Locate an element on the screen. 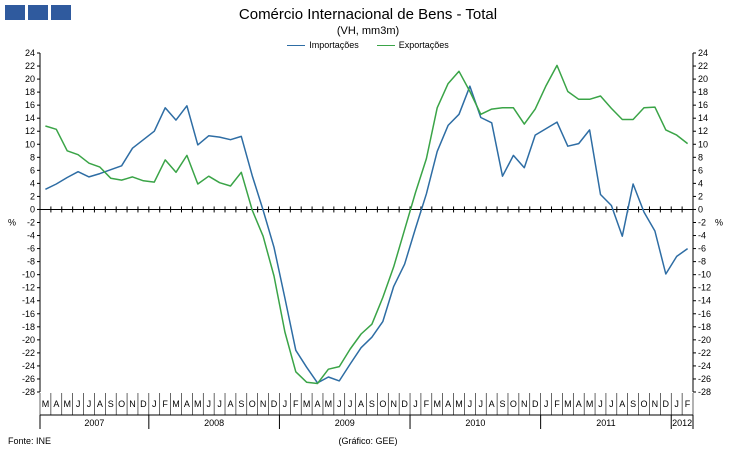  y-tick-label-right: 16 is located at coordinates (703, 105).